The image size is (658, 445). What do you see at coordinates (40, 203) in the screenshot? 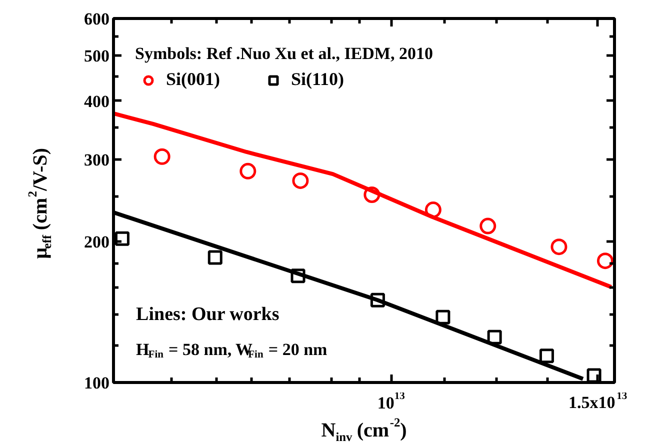
I see `y-axis-title: μeff (cm2/V-S)` at bounding box center [40, 203].